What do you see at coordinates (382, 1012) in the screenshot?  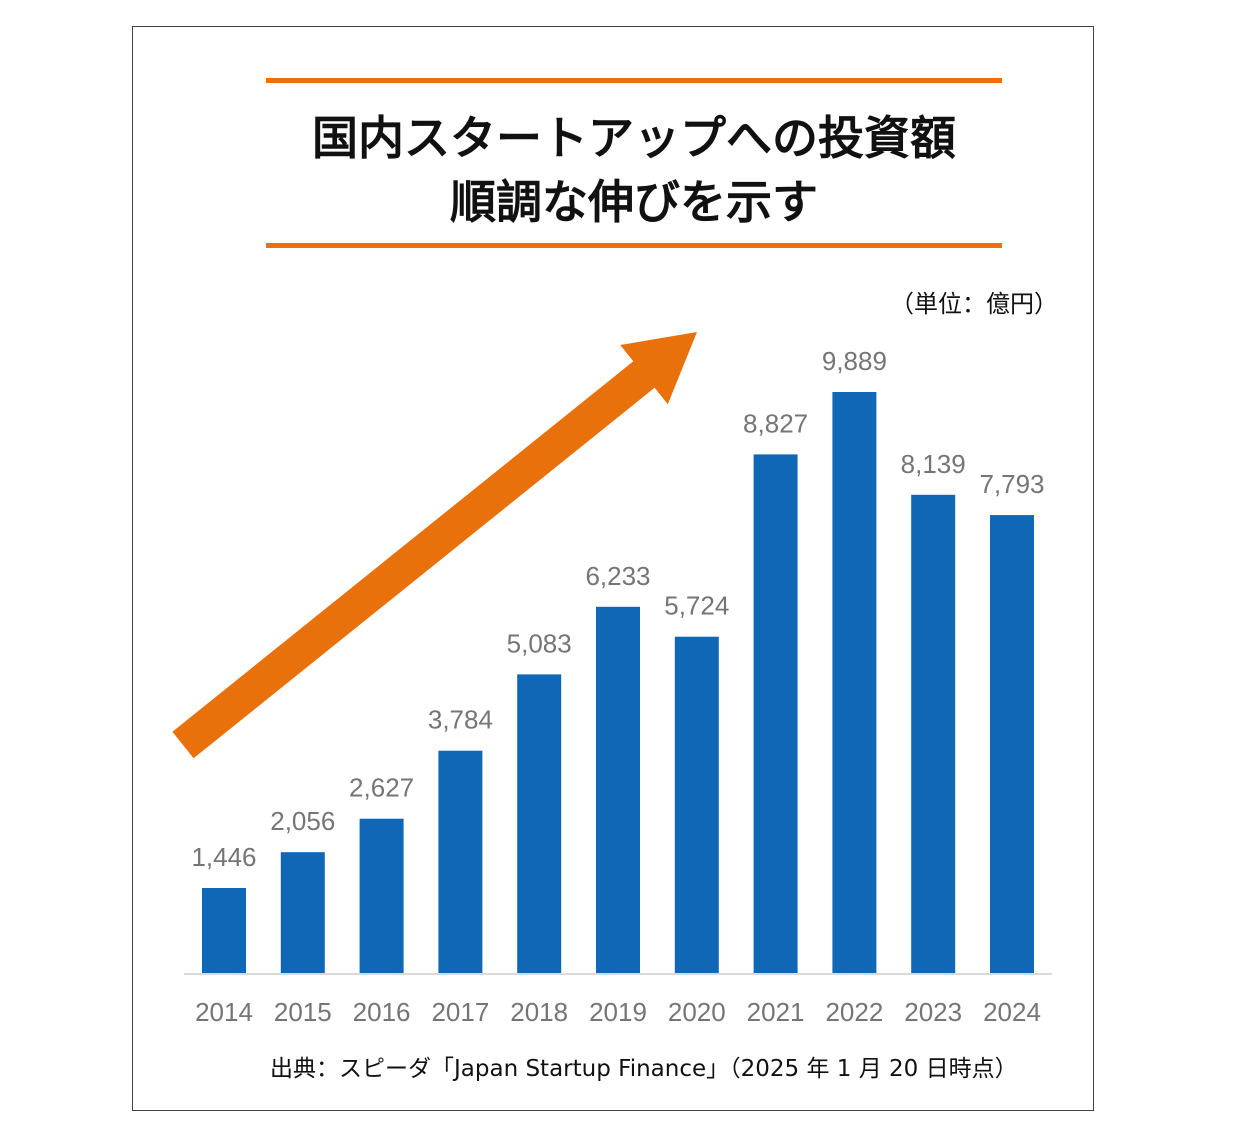 I see `tick-label-2016: 2016` at bounding box center [382, 1012].